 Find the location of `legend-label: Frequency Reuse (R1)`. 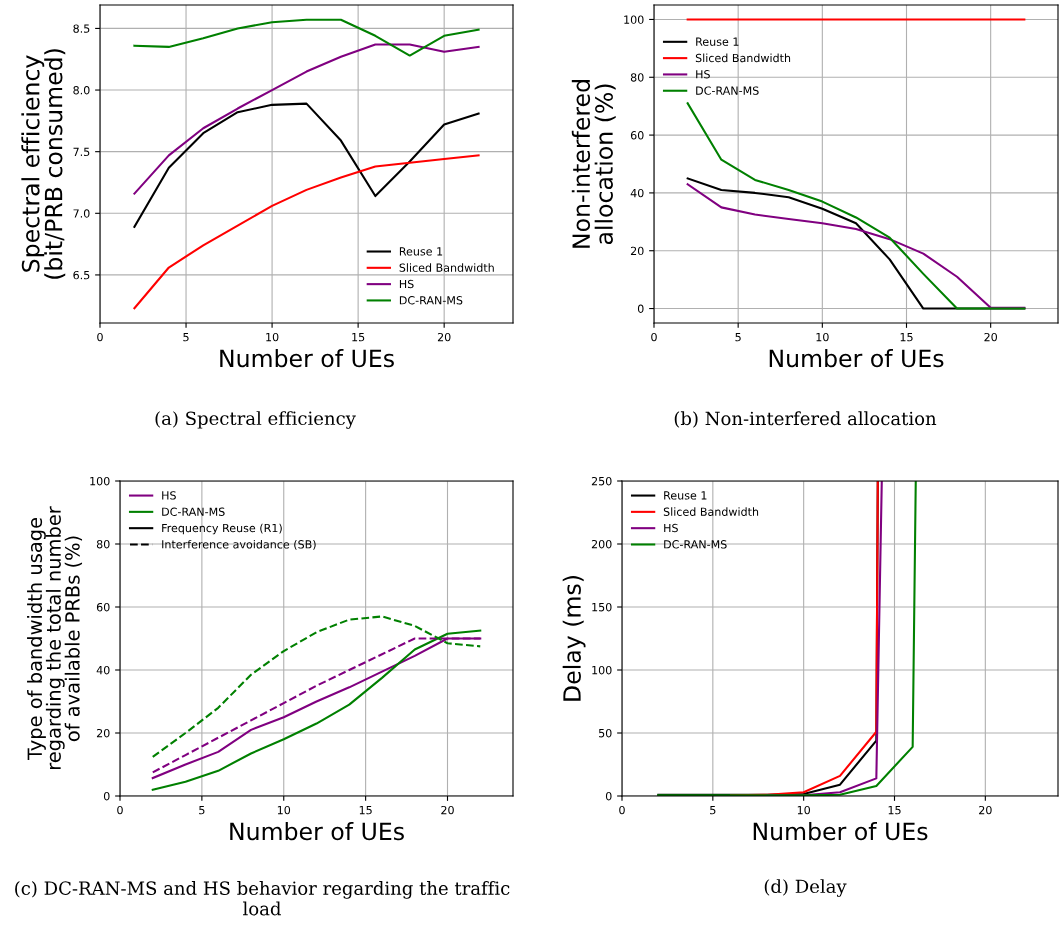

legend-label: Frequency Reuse (R1) is located at coordinates (222, 529).